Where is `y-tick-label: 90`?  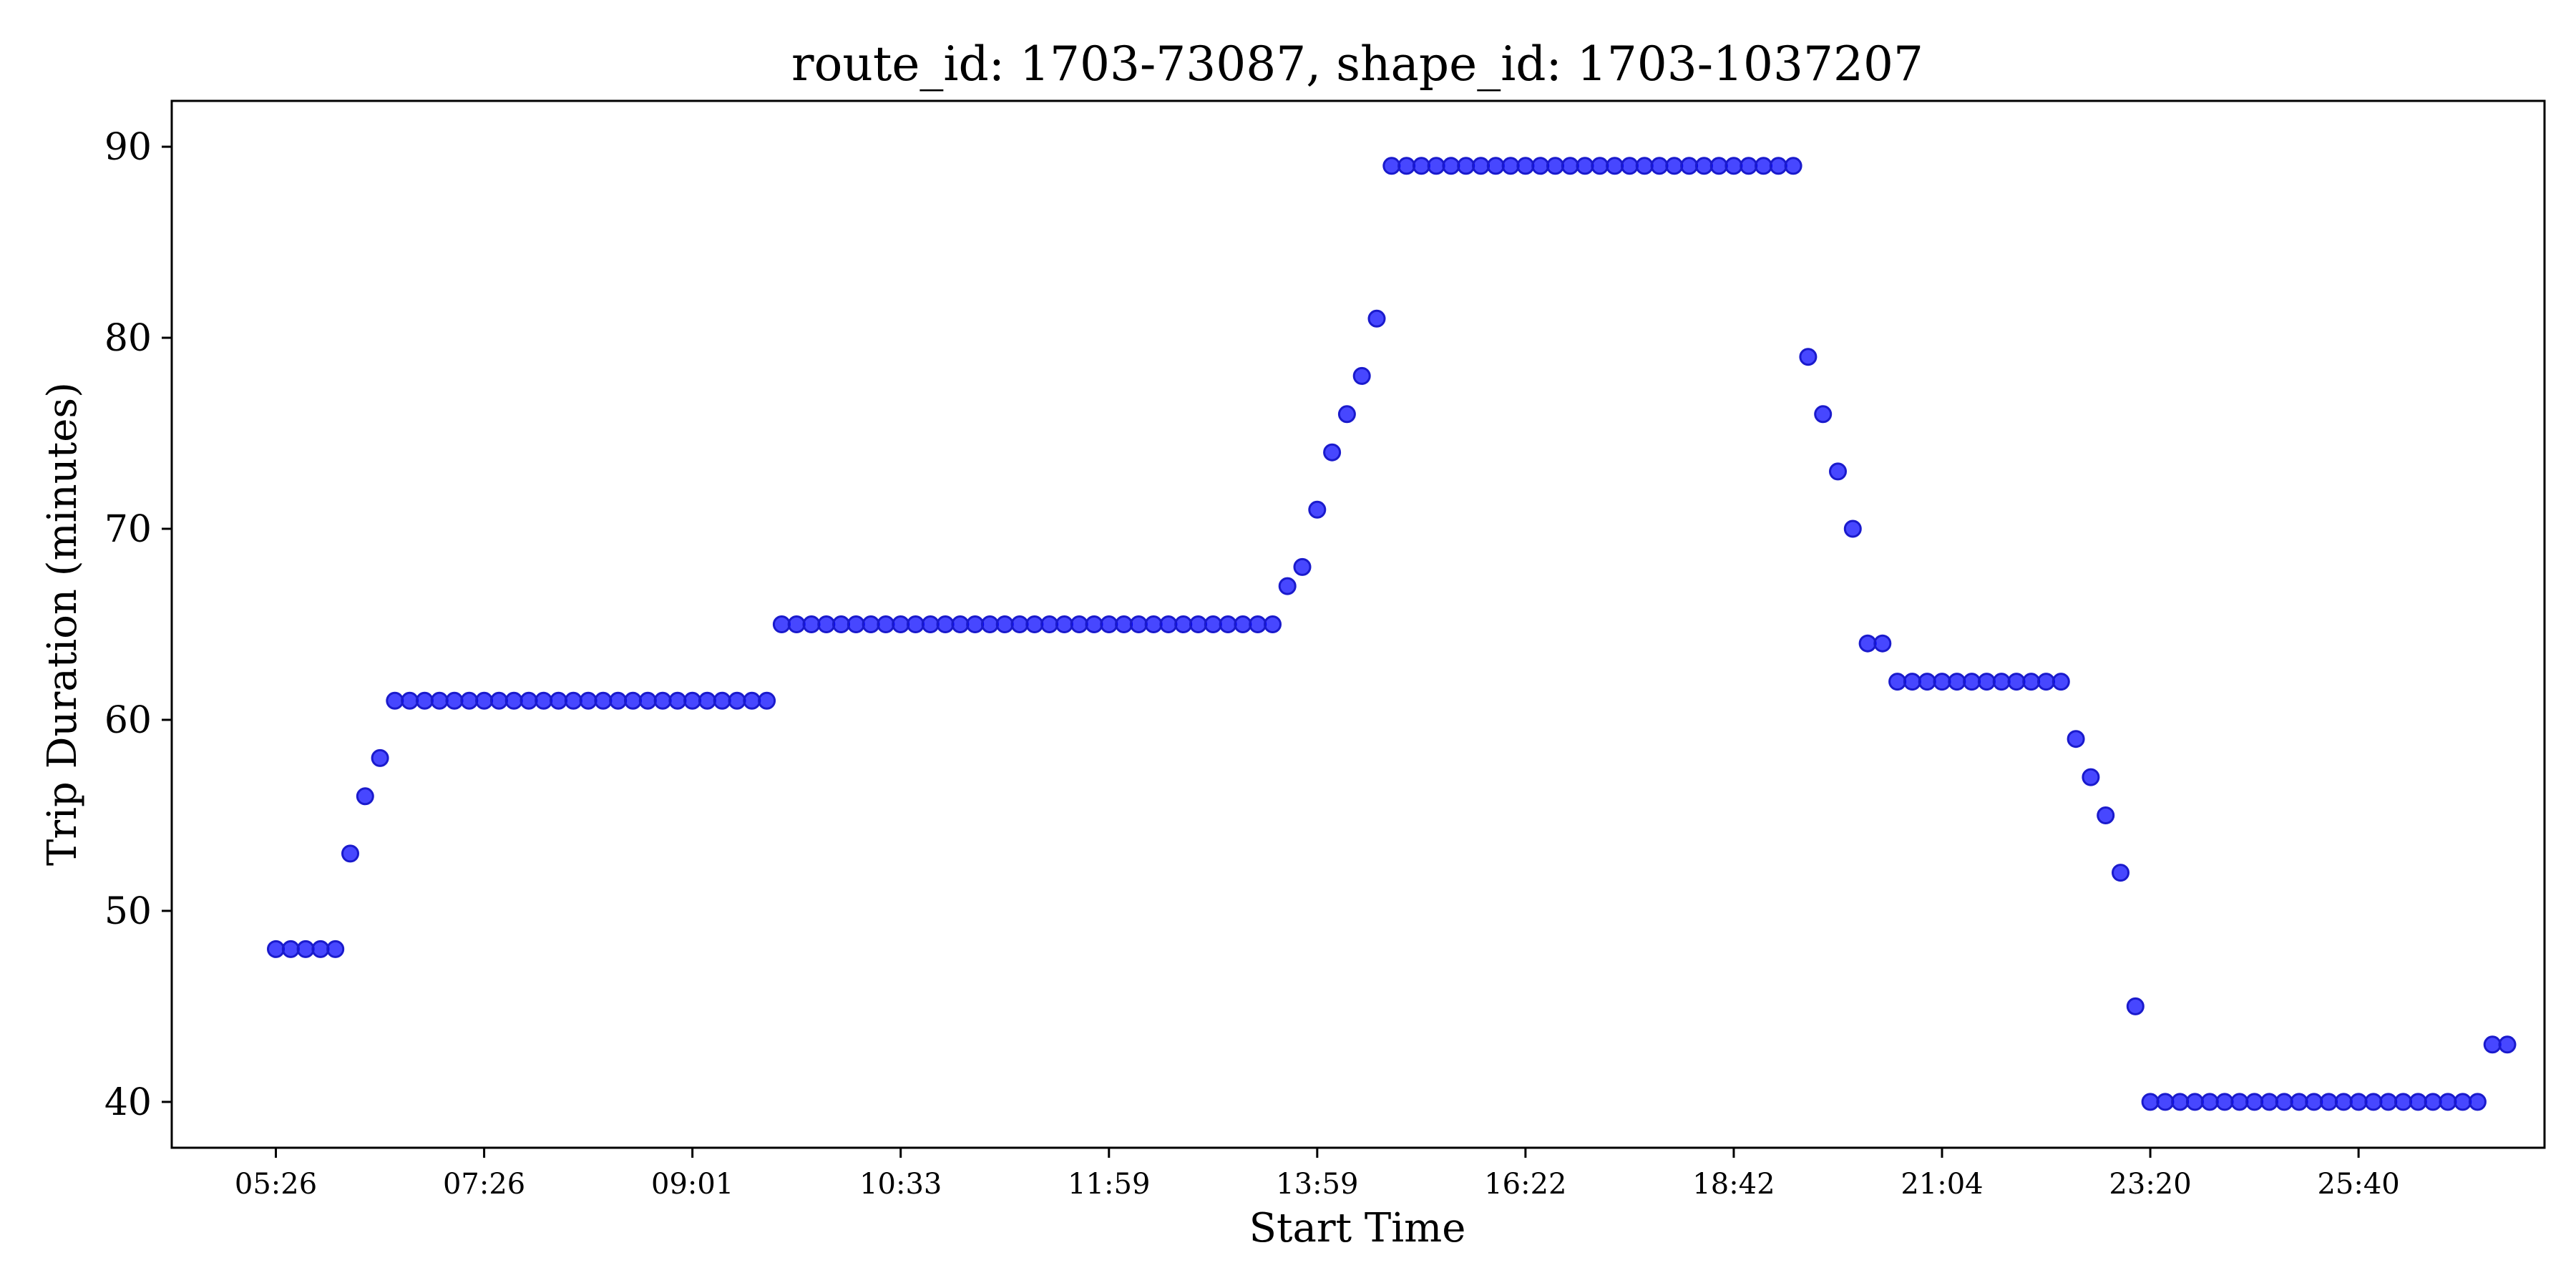
y-tick-label: 90 is located at coordinates (128, 147).